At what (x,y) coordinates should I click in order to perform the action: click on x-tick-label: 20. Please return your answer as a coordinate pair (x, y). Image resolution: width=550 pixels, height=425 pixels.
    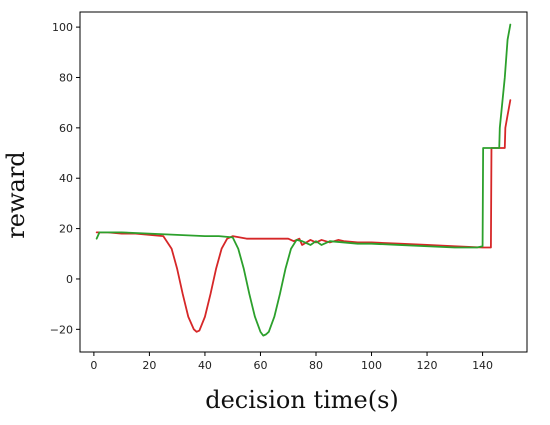
    Looking at the image, I should click on (149, 365).